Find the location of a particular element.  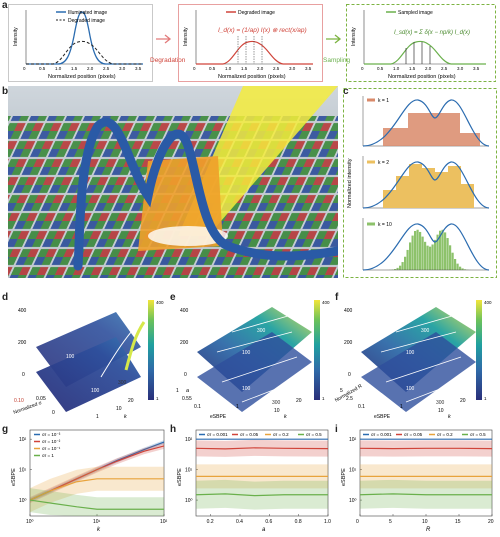

c-ylabel: Normalized intensity is located at coordinates (350, 183).